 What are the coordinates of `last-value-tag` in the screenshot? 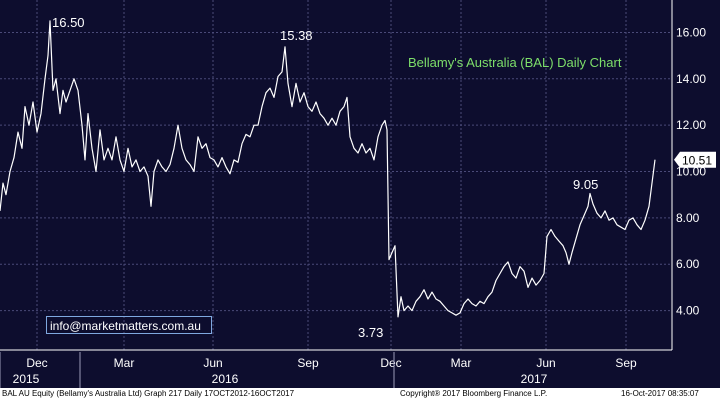 It's located at (695, 159).